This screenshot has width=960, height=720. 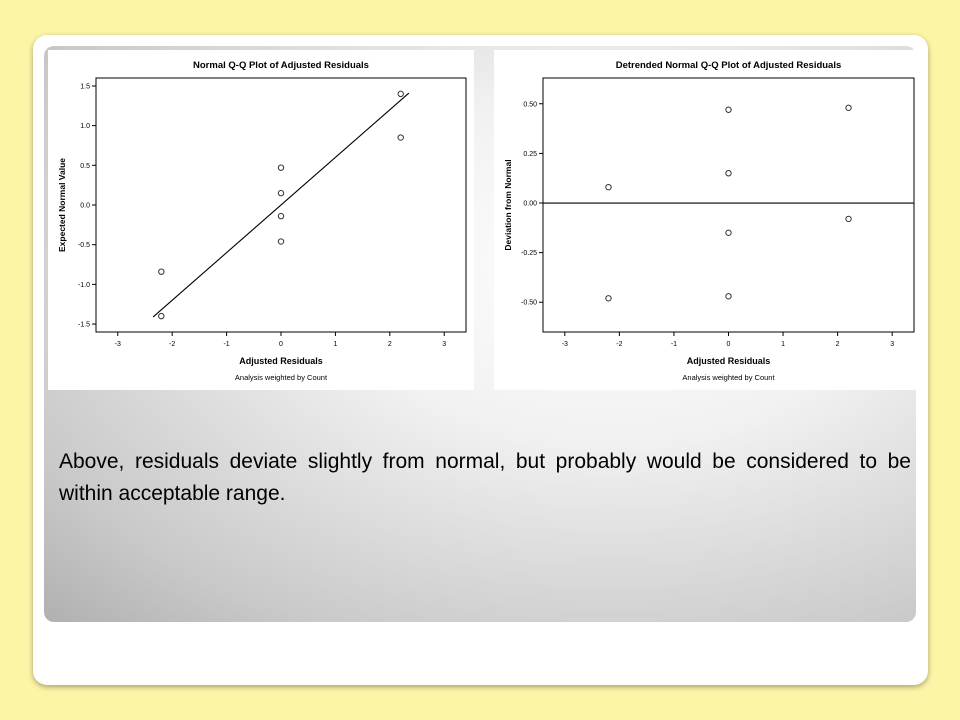 I want to click on reference-line, so click(x=281, y=205).